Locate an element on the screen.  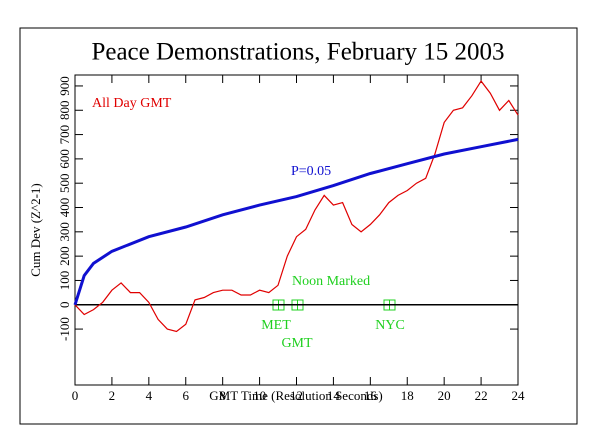
annotation: NYC is located at coordinates (390, 325).